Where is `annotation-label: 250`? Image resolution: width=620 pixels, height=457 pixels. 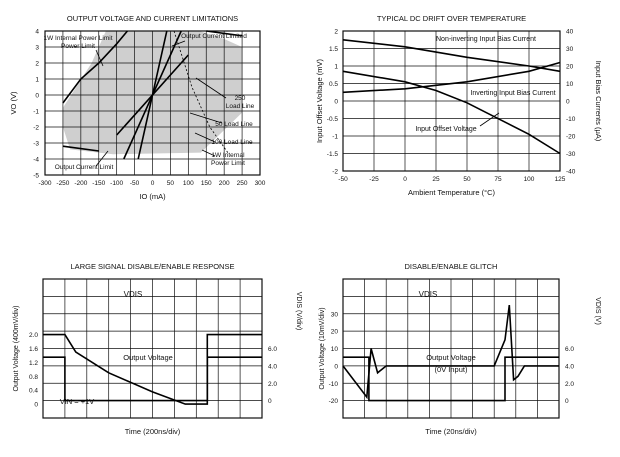
annotation-label: 250 is located at coordinates (240, 98).